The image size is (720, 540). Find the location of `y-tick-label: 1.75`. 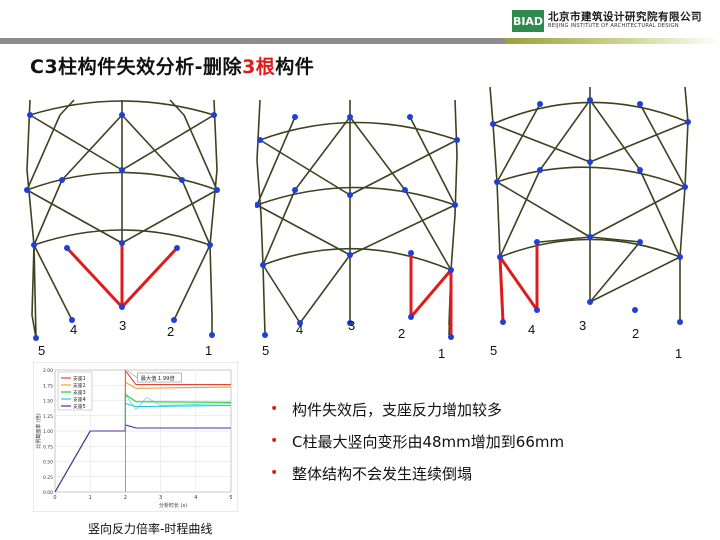

y-tick-label: 1.75 is located at coordinates (48, 386).